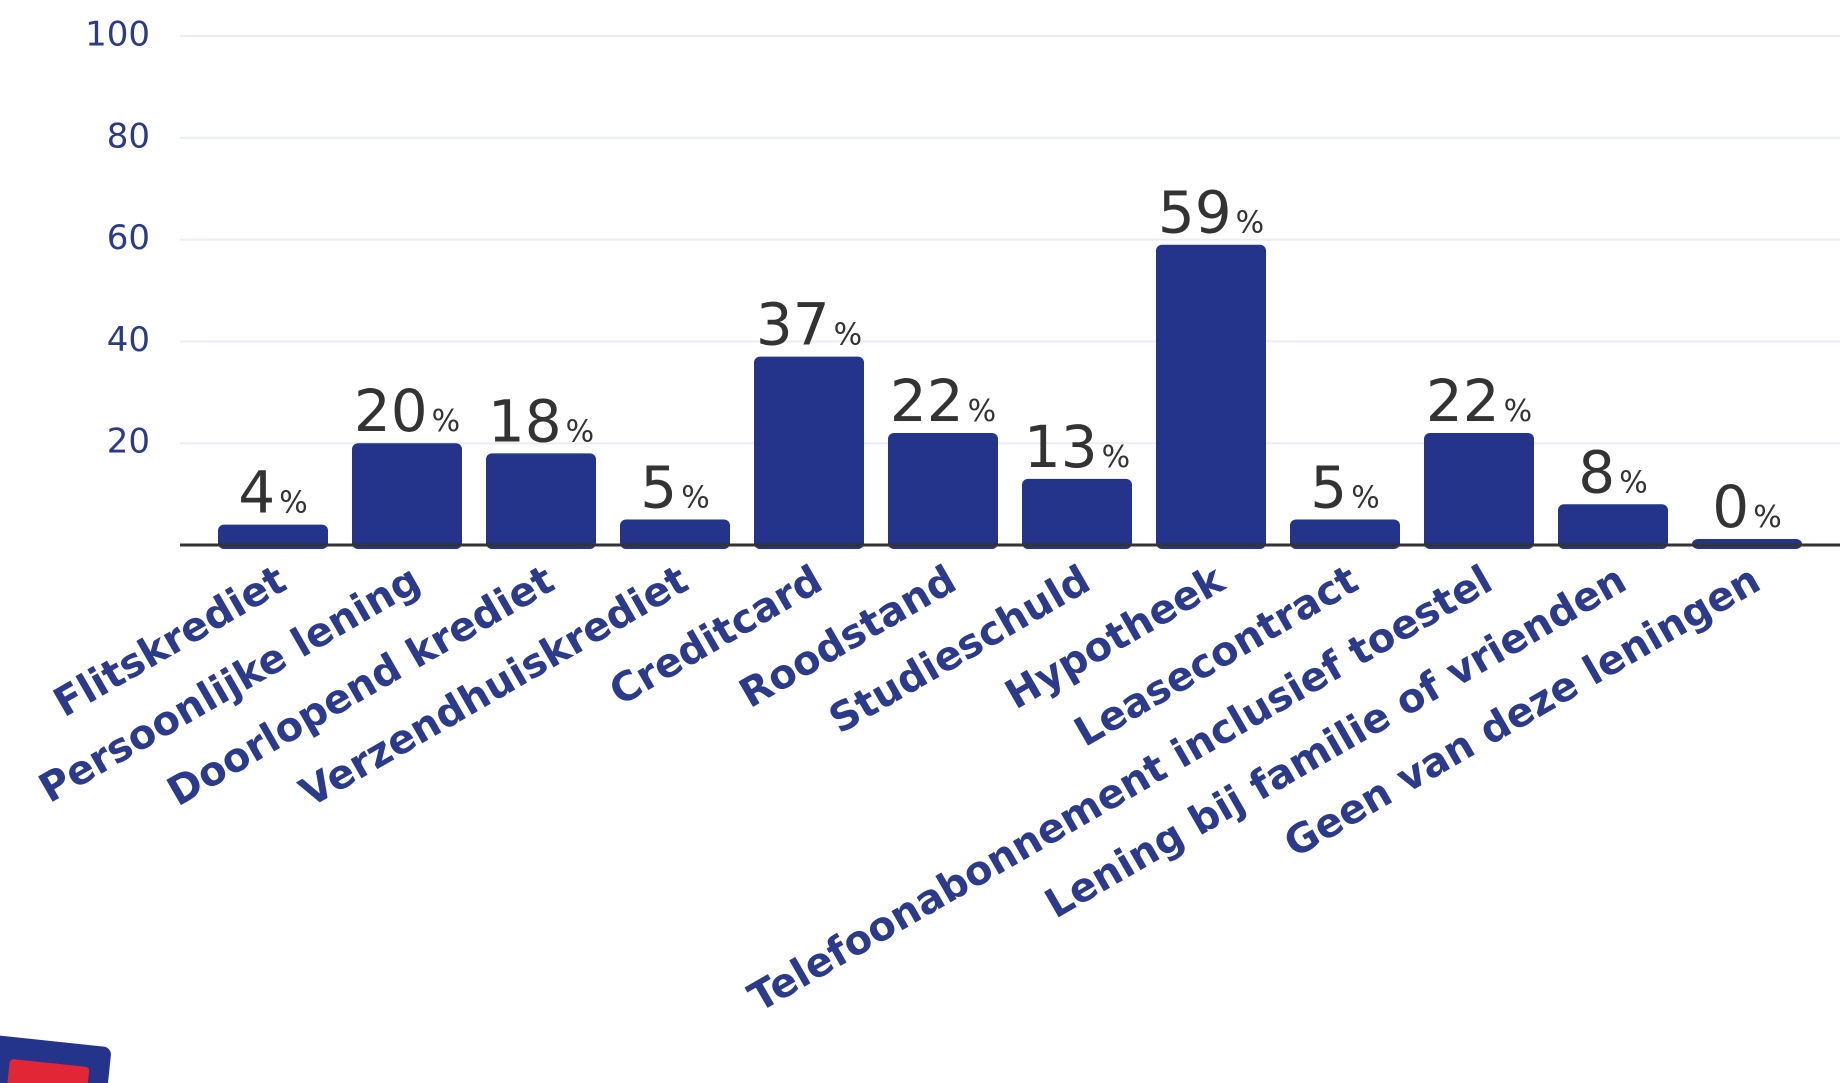 The image size is (1840, 1083). I want to click on value-label: 4%, so click(272, 493).